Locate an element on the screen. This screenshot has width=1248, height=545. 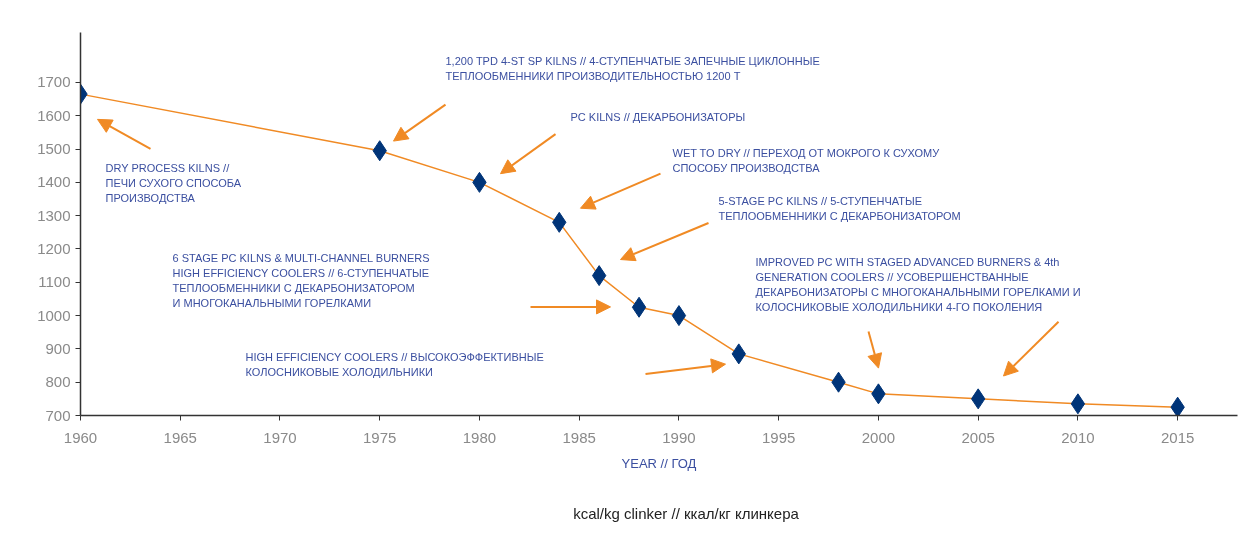
y-tick-label: 700 is located at coordinates (58, 415).